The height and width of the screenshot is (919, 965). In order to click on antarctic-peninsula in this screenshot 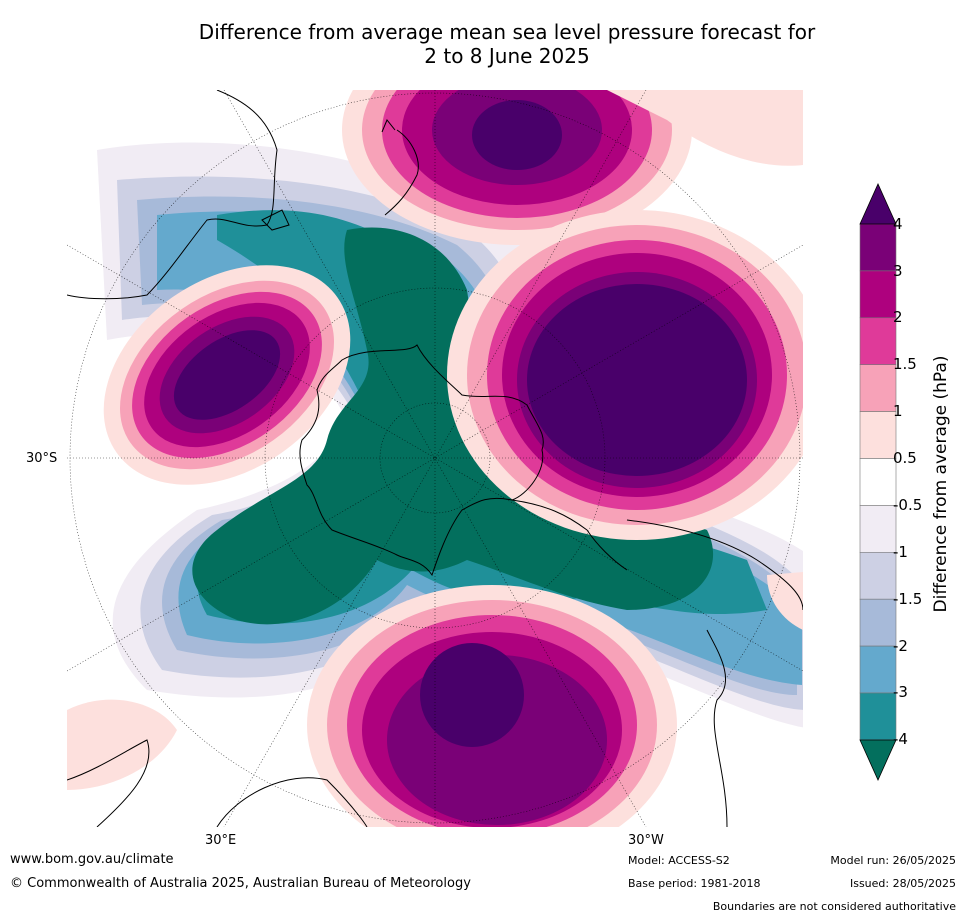, I will do `click(569, 535)`.